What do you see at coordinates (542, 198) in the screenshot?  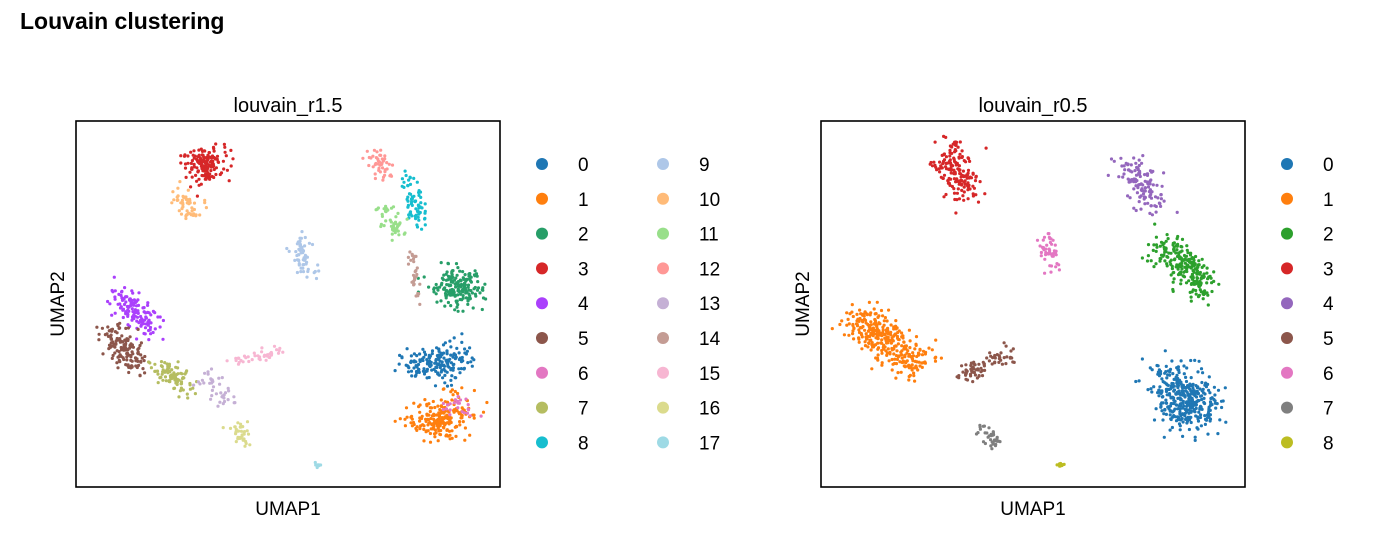 I see `legend-marker` at bounding box center [542, 198].